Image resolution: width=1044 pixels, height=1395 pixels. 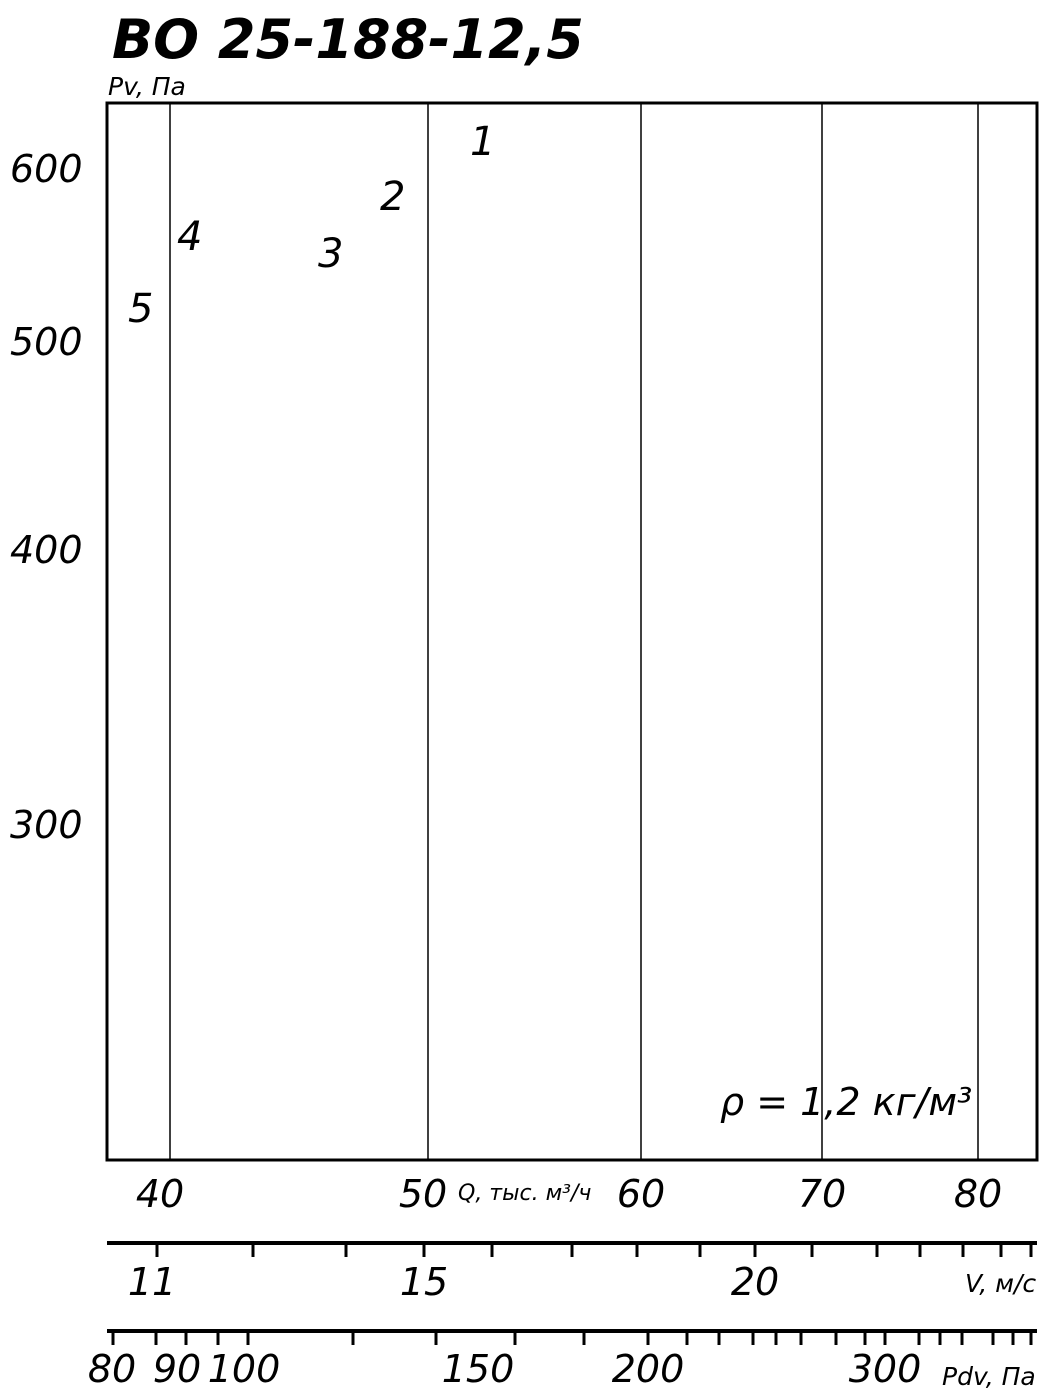 I want to click on curve-label-2: 2, so click(x=392, y=197).